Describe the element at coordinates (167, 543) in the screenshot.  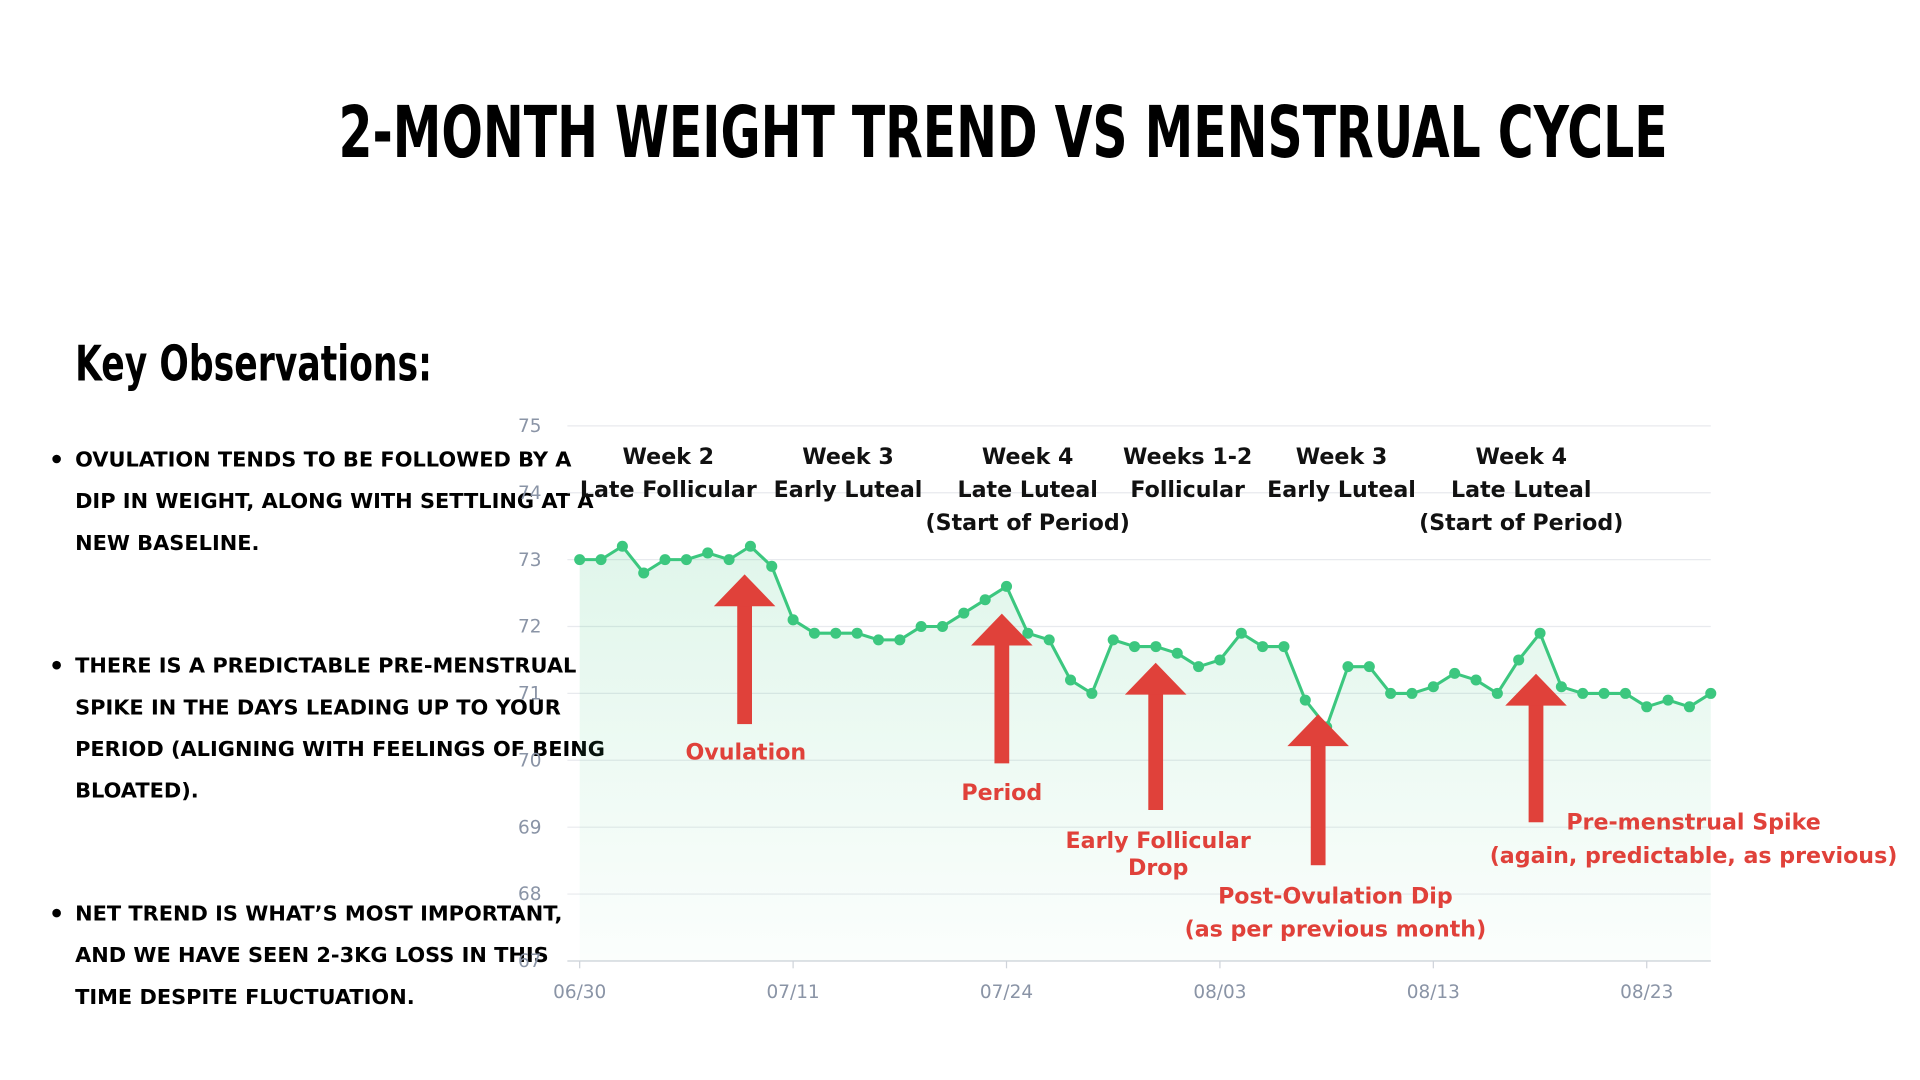
I see `observation-line: NEW BASELINE.` at that location.